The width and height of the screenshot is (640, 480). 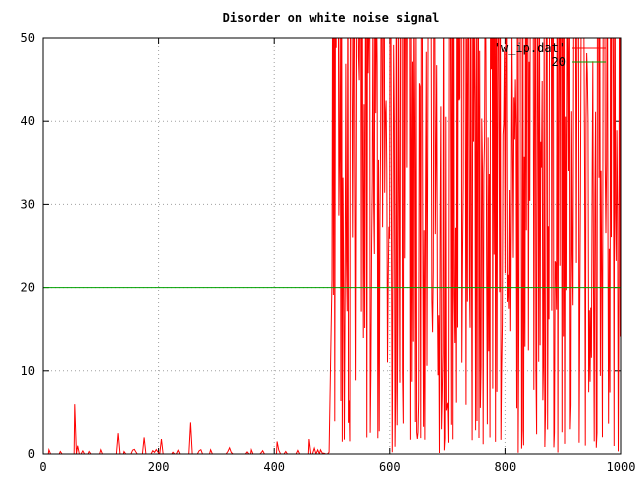 What do you see at coordinates (331, 18) in the screenshot?
I see `chart-title: Disorder on white noise signal` at bounding box center [331, 18].